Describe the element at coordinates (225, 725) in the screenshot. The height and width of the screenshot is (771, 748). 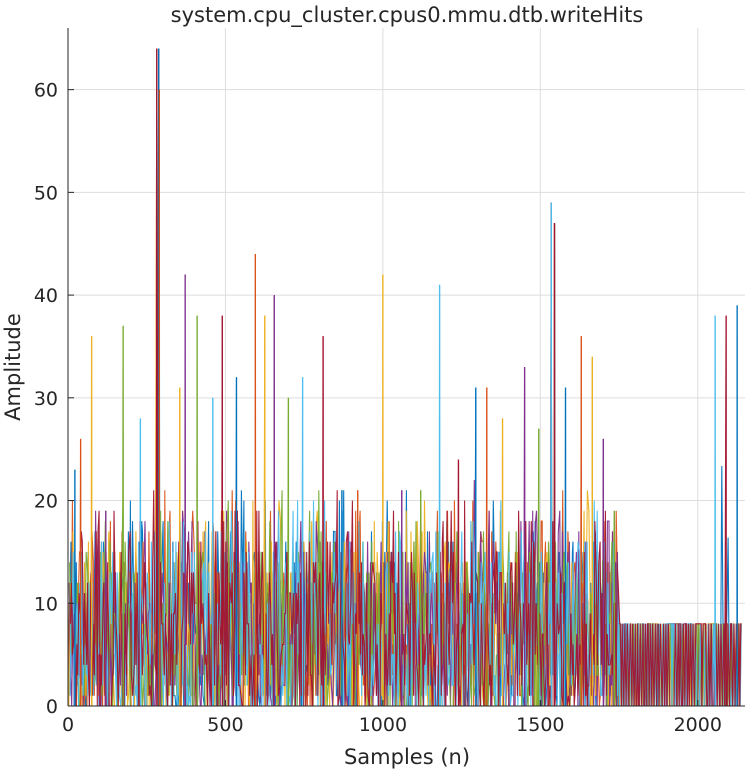
I see `x-tick-label: 500` at that location.